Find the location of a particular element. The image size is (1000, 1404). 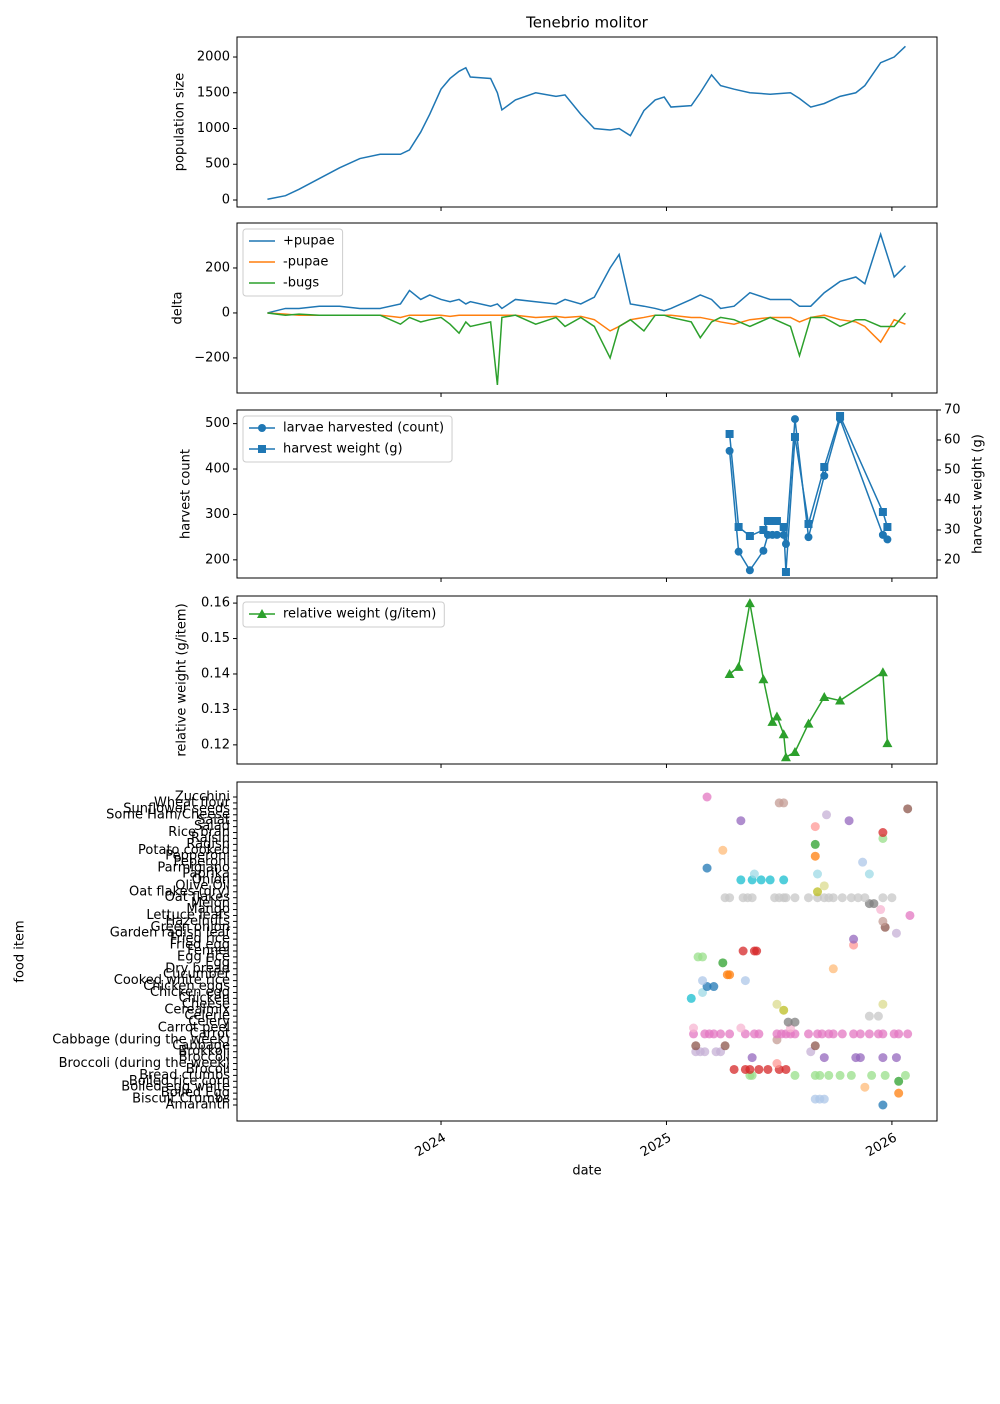

y-tick-label: Potato cooked is located at coordinates (184, 850).